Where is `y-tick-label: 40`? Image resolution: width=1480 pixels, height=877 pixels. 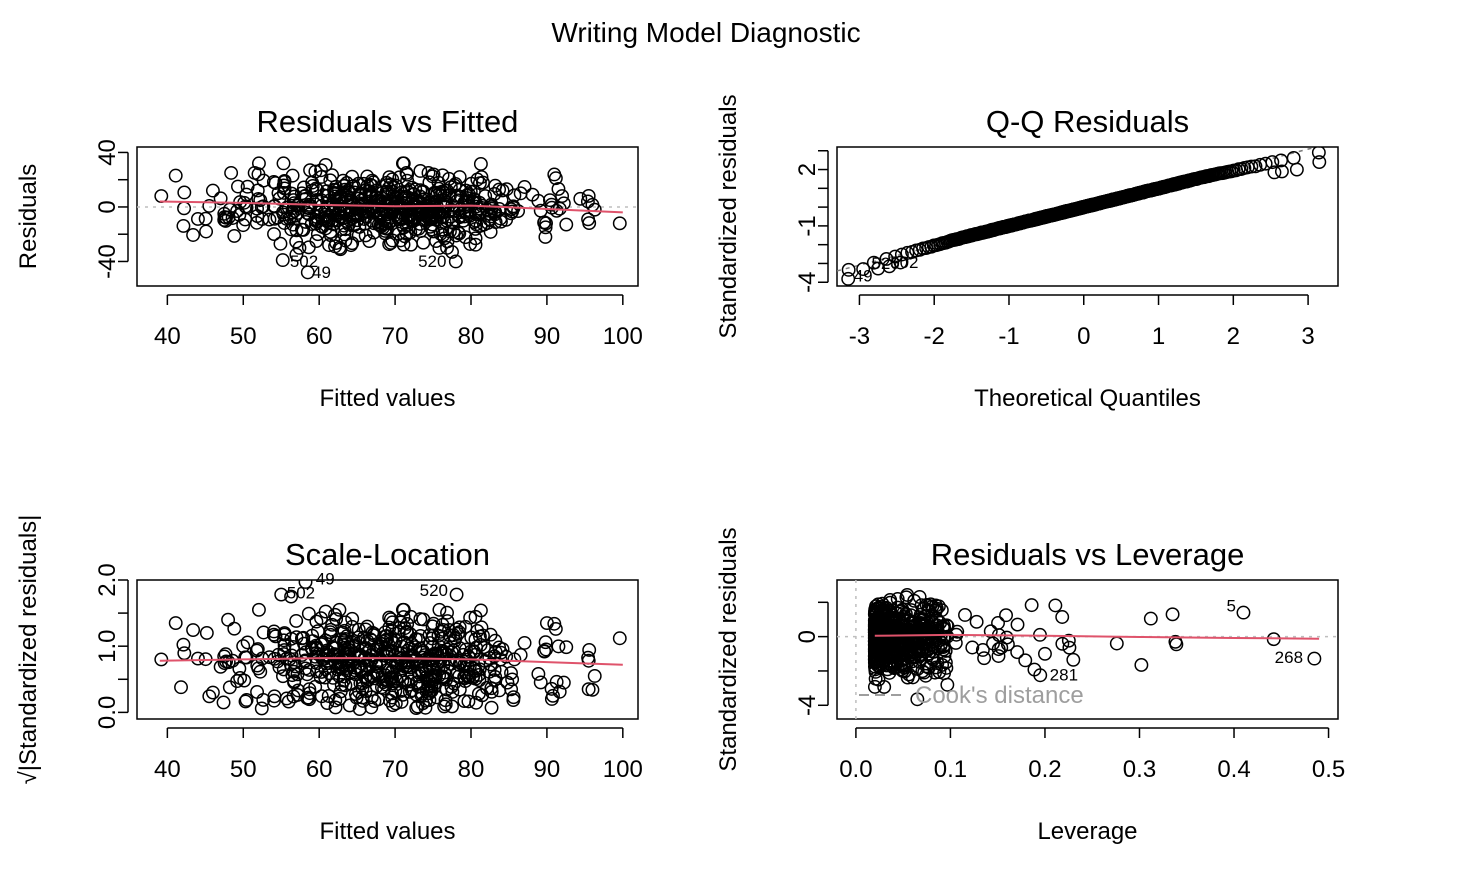 y-tick-label: 40 is located at coordinates (107, 152).